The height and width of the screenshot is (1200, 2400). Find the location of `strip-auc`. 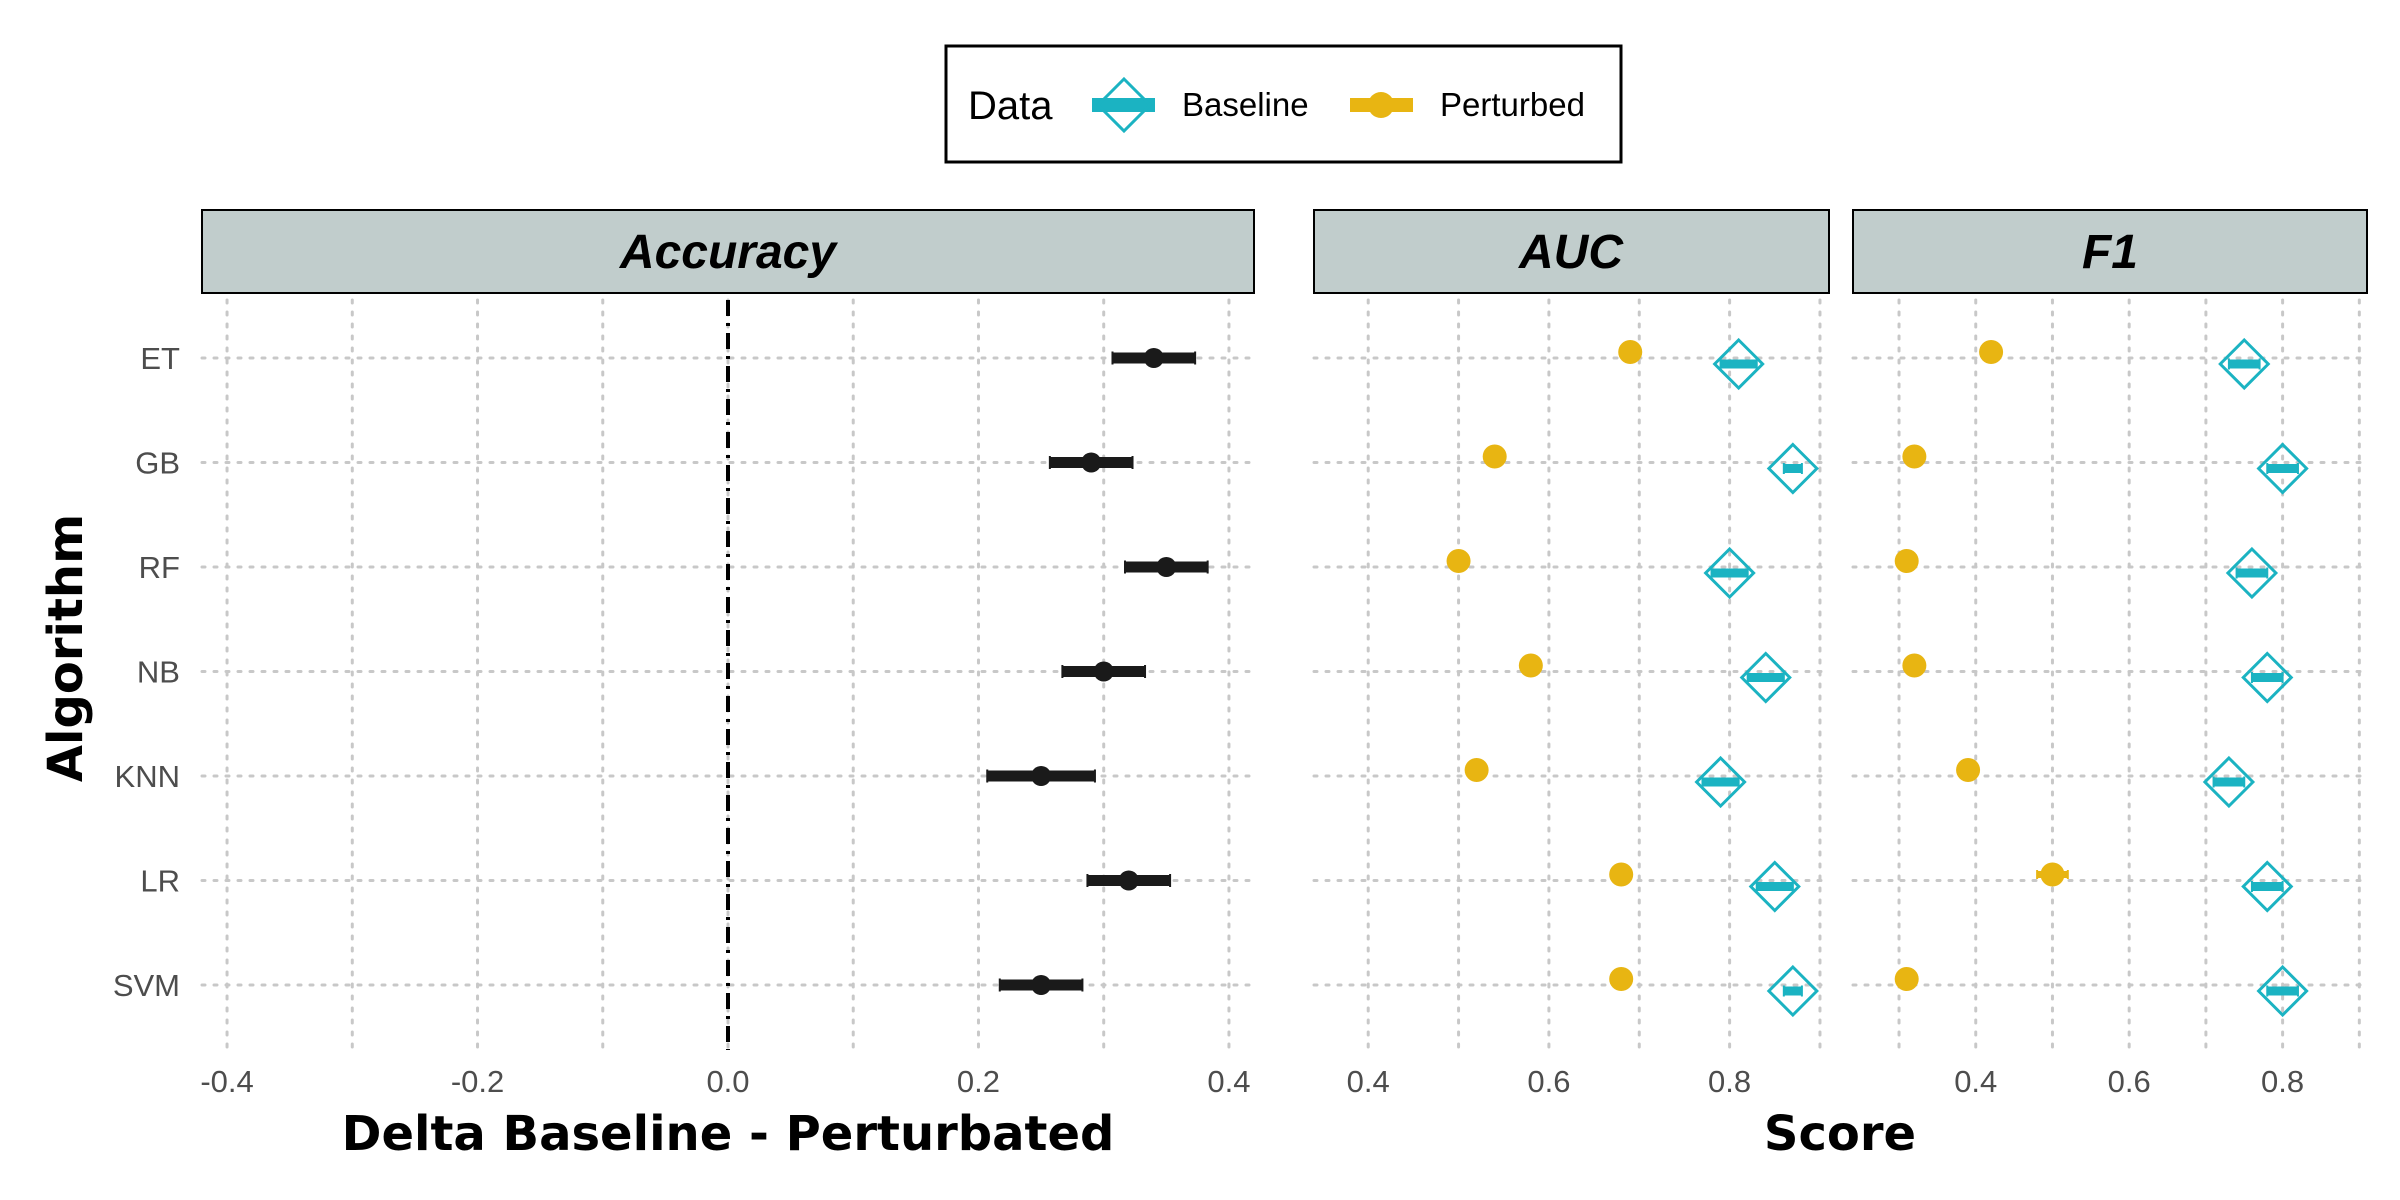

strip-auc is located at coordinates (1571, 251).